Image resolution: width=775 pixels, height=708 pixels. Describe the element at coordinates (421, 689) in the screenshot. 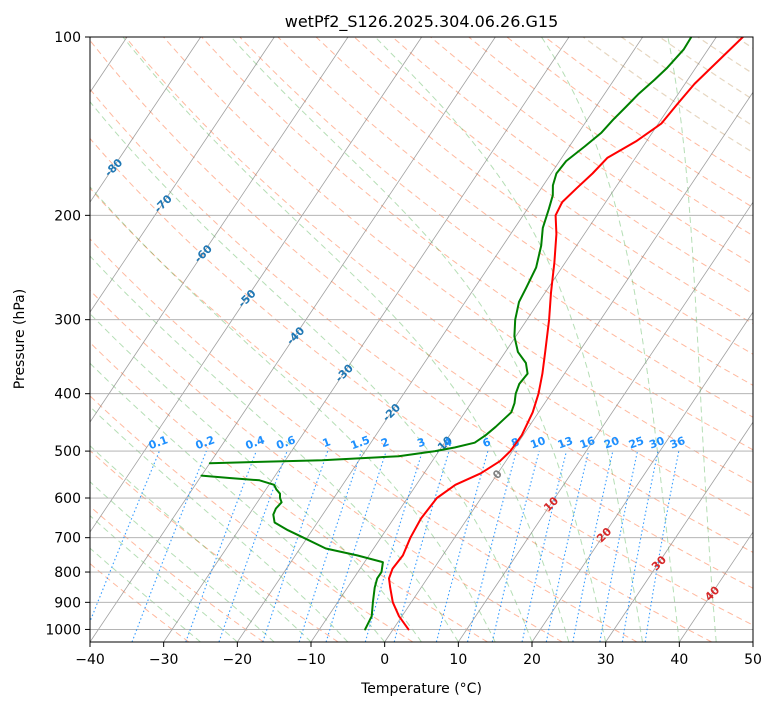

I see `x-axis-title: Temperature (°C)` at that location.